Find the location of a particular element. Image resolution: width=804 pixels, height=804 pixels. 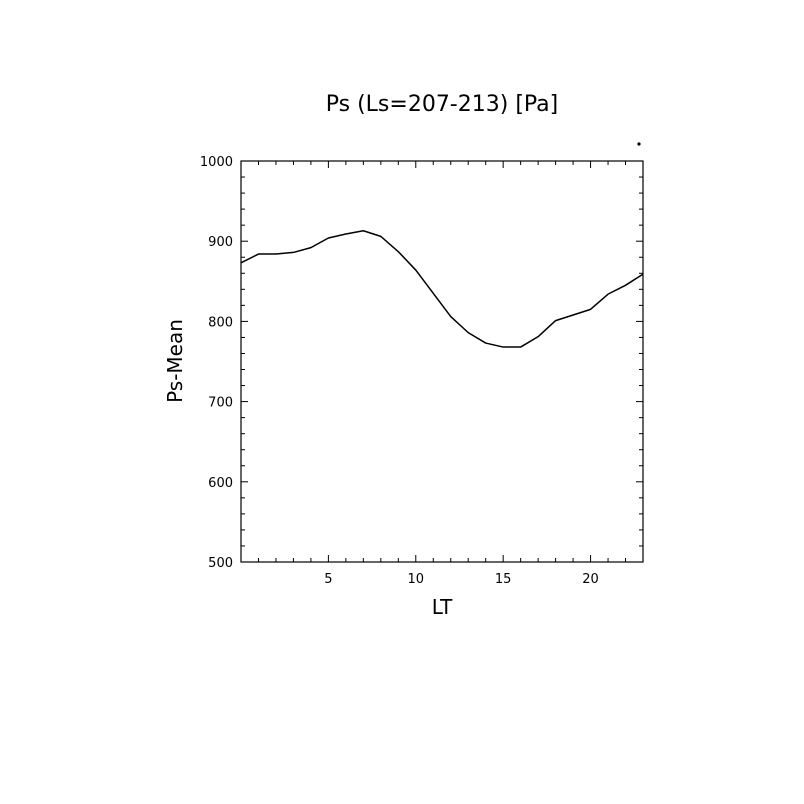

y-axis-label: Ps-Mean is located at coordinates (175, 361).